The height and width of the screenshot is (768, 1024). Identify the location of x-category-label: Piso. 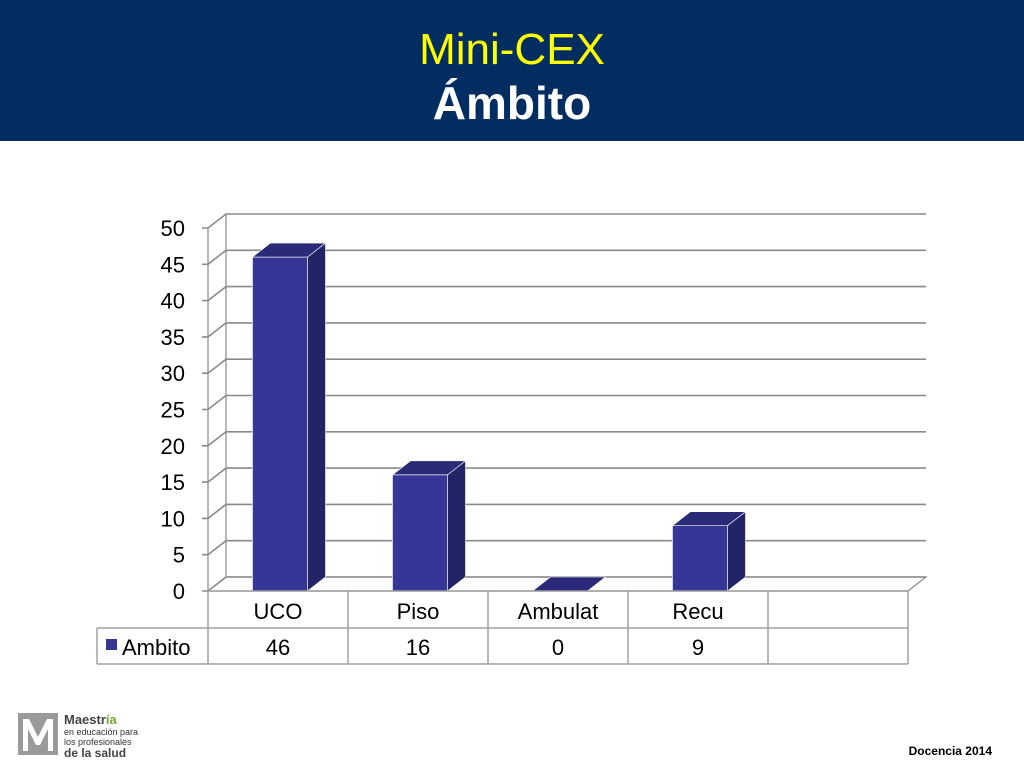
(418, 611).